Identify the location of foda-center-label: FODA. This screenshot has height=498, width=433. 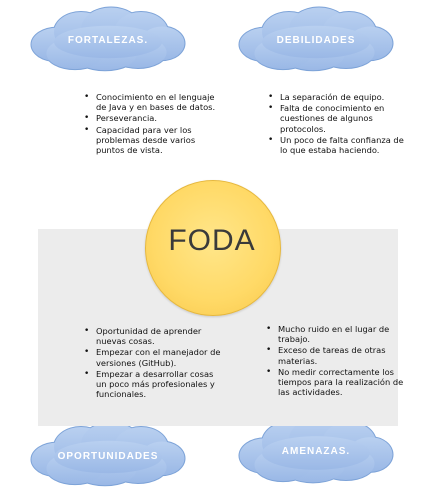
(212, 240).